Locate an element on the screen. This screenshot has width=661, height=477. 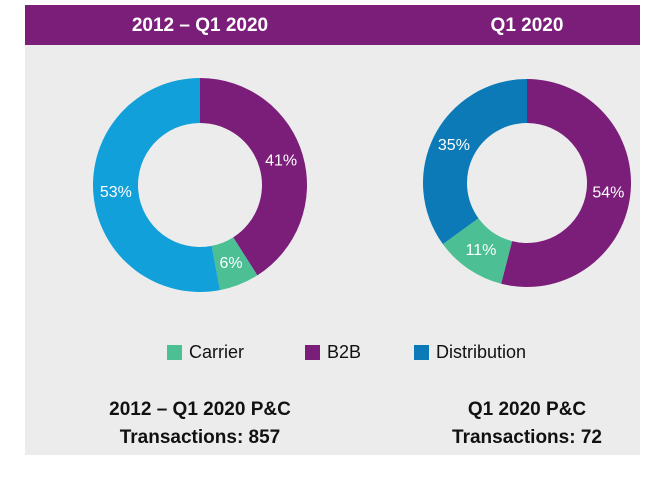
slice-label: 35% is located at coordinates (454, 145).